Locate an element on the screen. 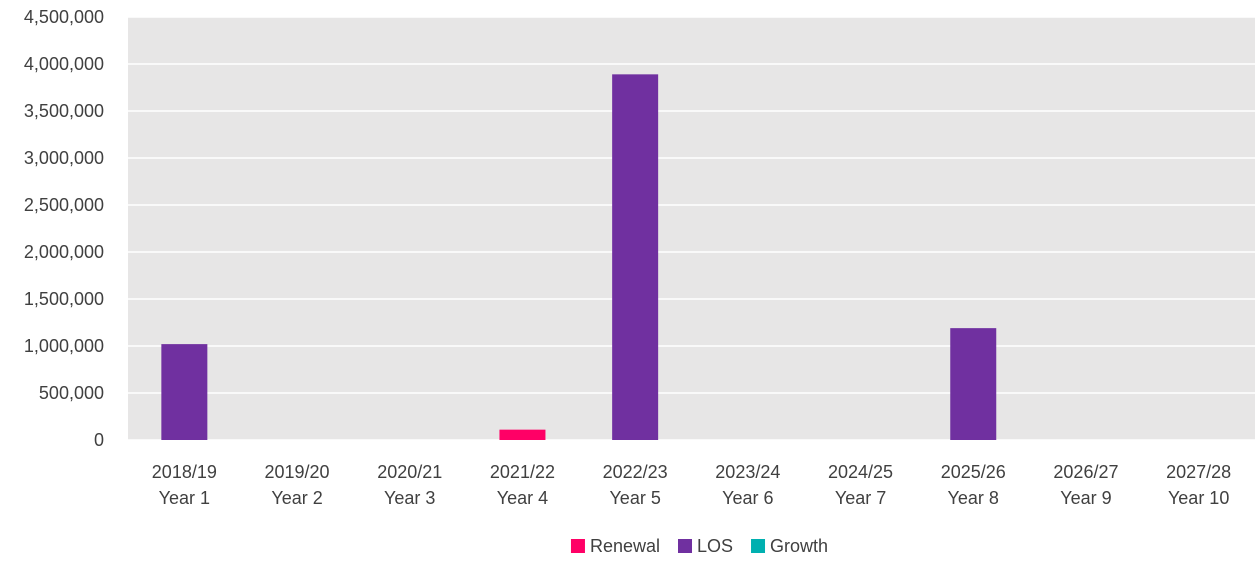 This screenshot has height=567, width=1255. y-tick-label: 3,500,000 is located at coordinates (64, 111).